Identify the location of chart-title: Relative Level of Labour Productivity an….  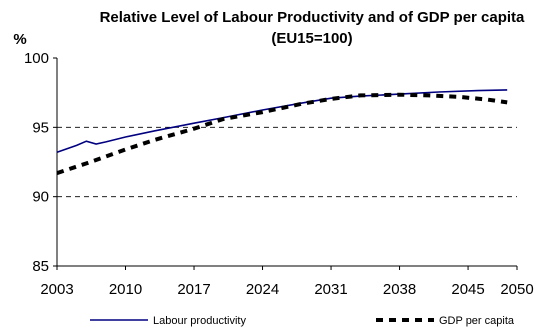
(312, 17).